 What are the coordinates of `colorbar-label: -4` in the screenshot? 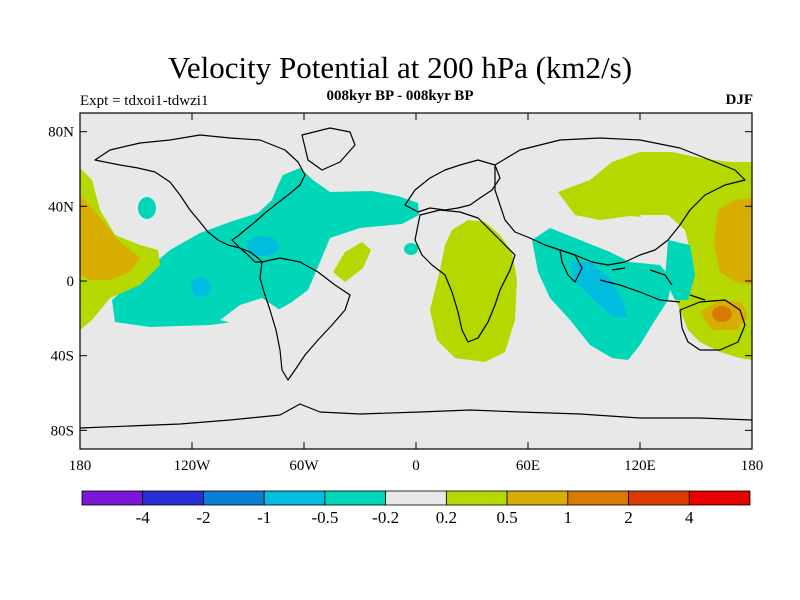 It's located at (143, 517).